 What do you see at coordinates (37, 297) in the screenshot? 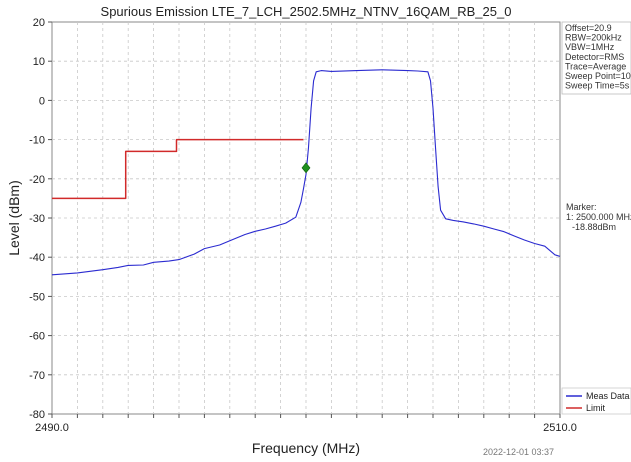
I see `y-tick-label: -50` at bounding box center [37, 297].